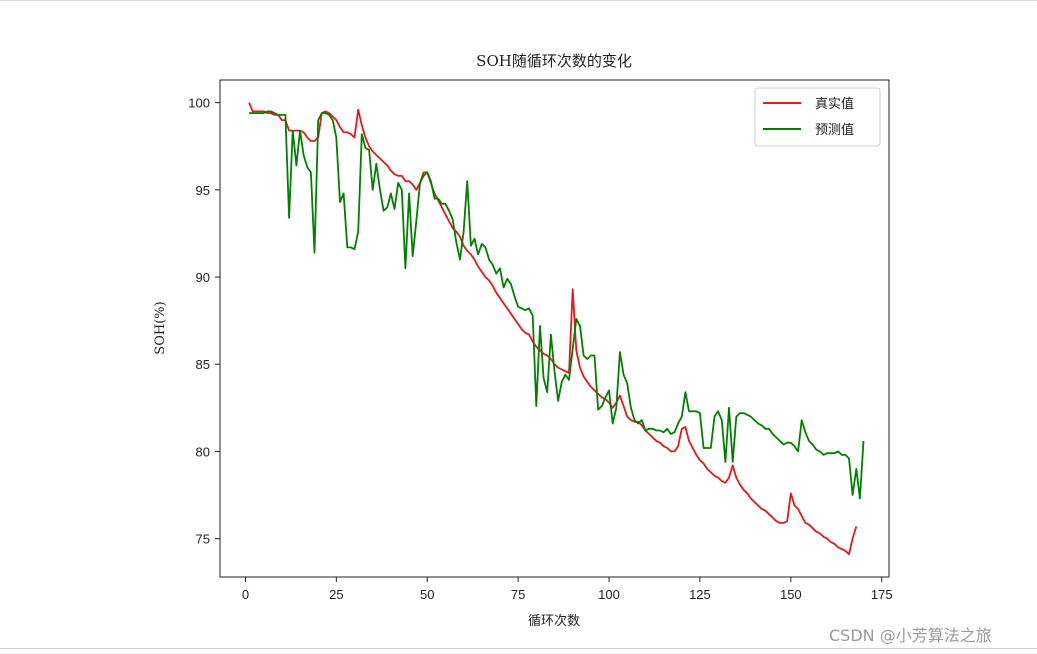 The width and height of the screenshot is (1037, 654). What do you see at coordinates (203, 190) in the screenshot?
I see `y-tick-label: 95` at bounding box center [203, 190].